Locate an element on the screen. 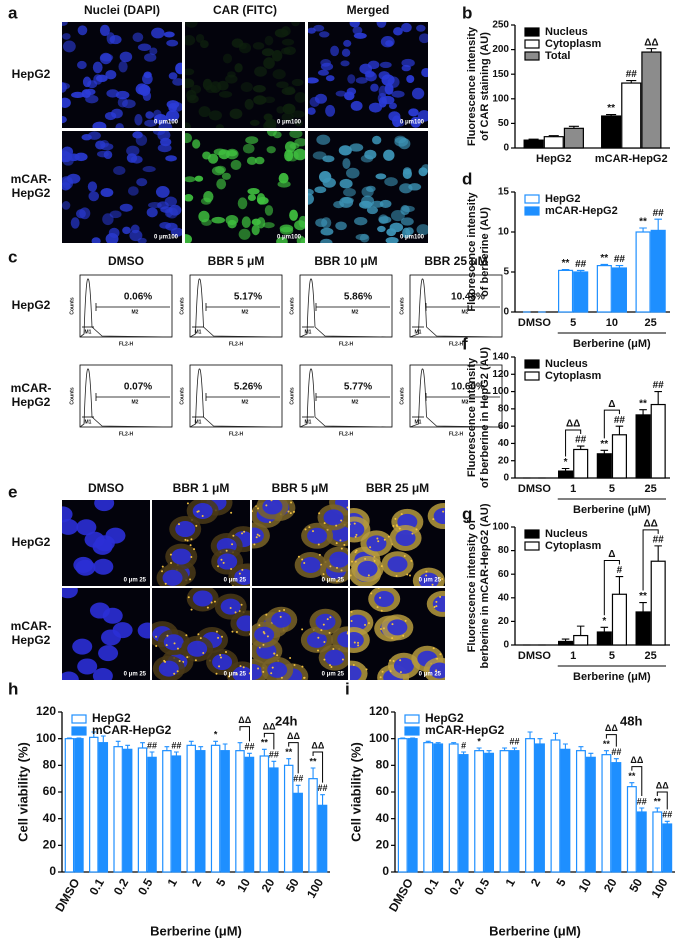  histogram-frame is located at coordinates (346, 396).